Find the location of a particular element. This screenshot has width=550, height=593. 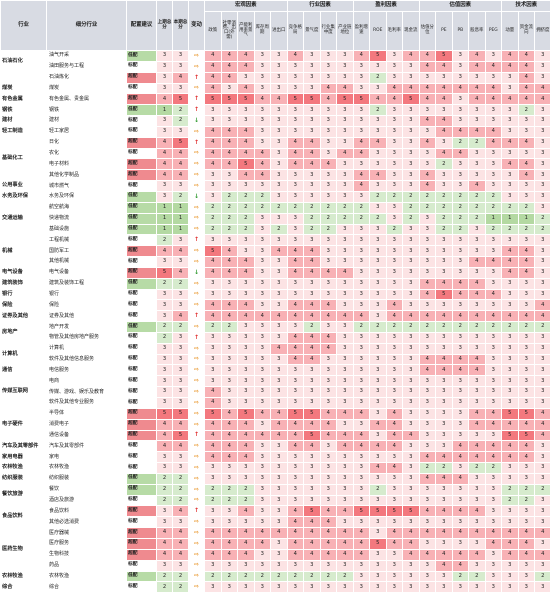

industry-cell: 食品饮料 is located at coordinates (24, 517).